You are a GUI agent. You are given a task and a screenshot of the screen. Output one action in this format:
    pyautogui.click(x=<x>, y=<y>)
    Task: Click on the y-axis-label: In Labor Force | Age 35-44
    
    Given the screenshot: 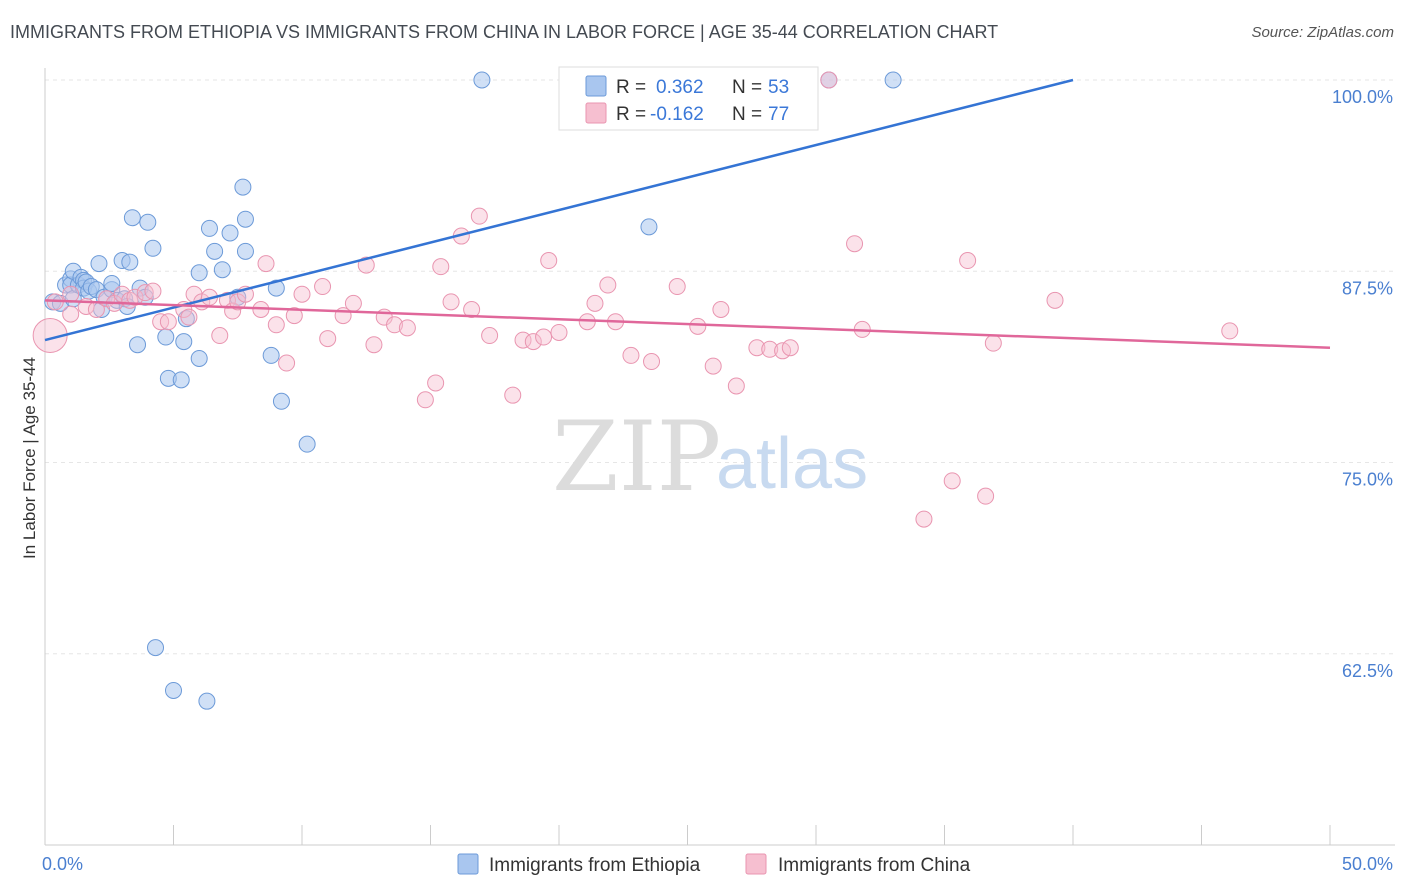 What is the action you would take?
    pyautogui.click(x=29, y=458)
    